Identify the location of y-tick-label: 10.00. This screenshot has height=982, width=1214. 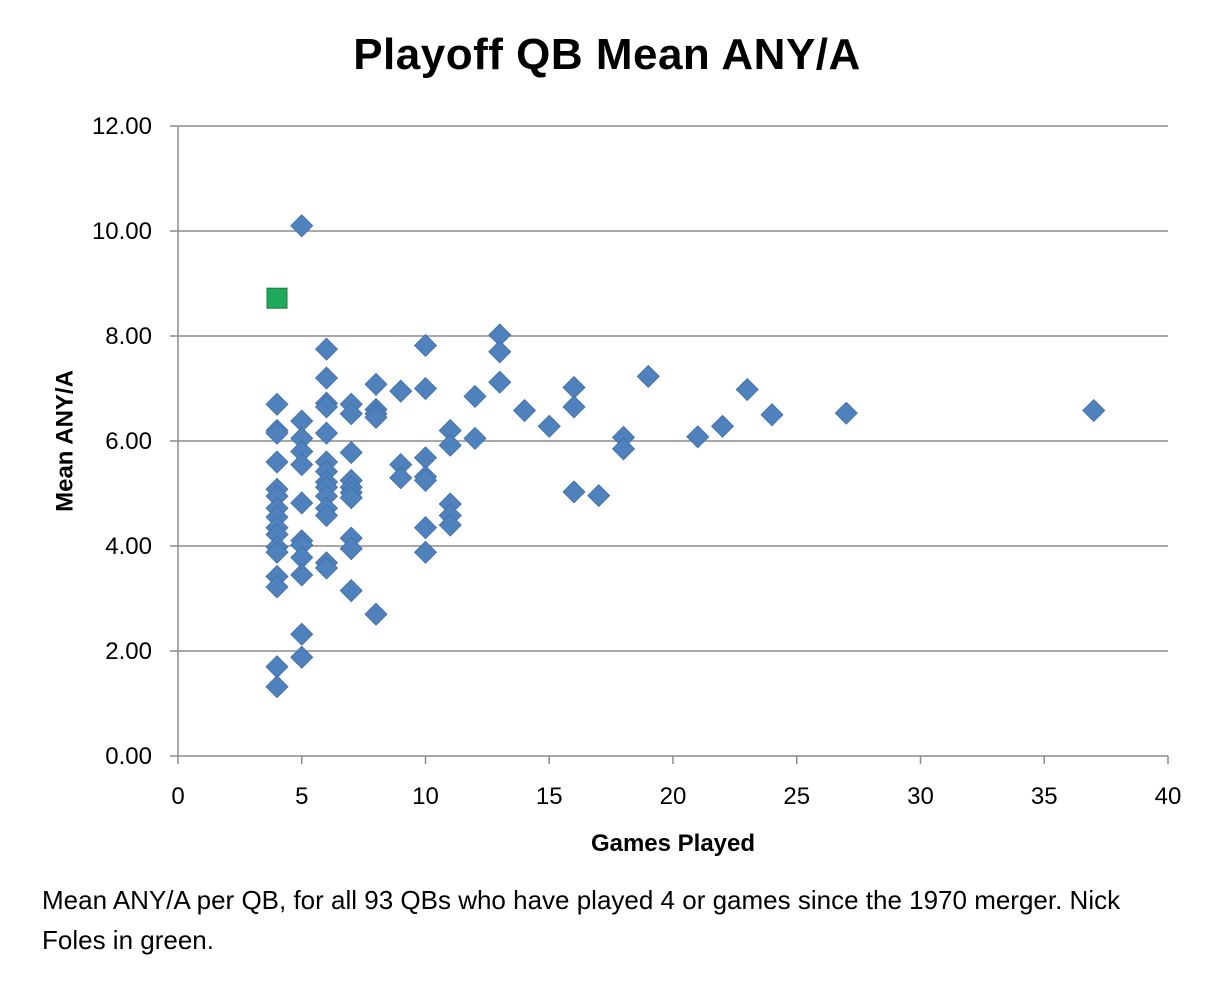
(122, 231).